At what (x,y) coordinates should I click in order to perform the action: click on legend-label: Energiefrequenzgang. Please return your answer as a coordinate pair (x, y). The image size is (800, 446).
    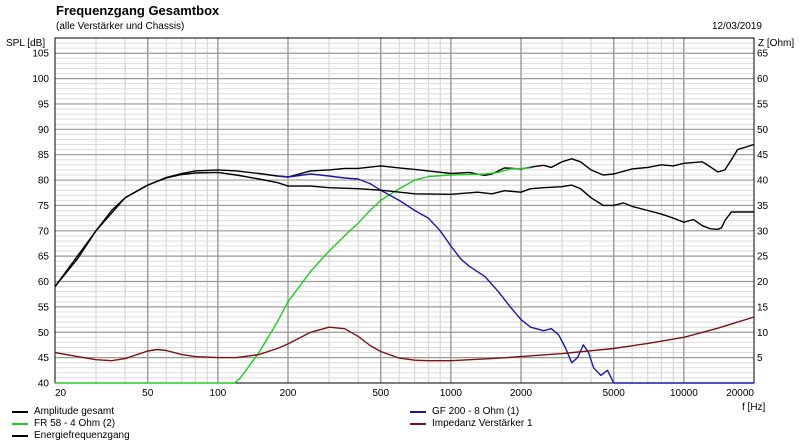
    Looking at the image, I should click on (82, 435).